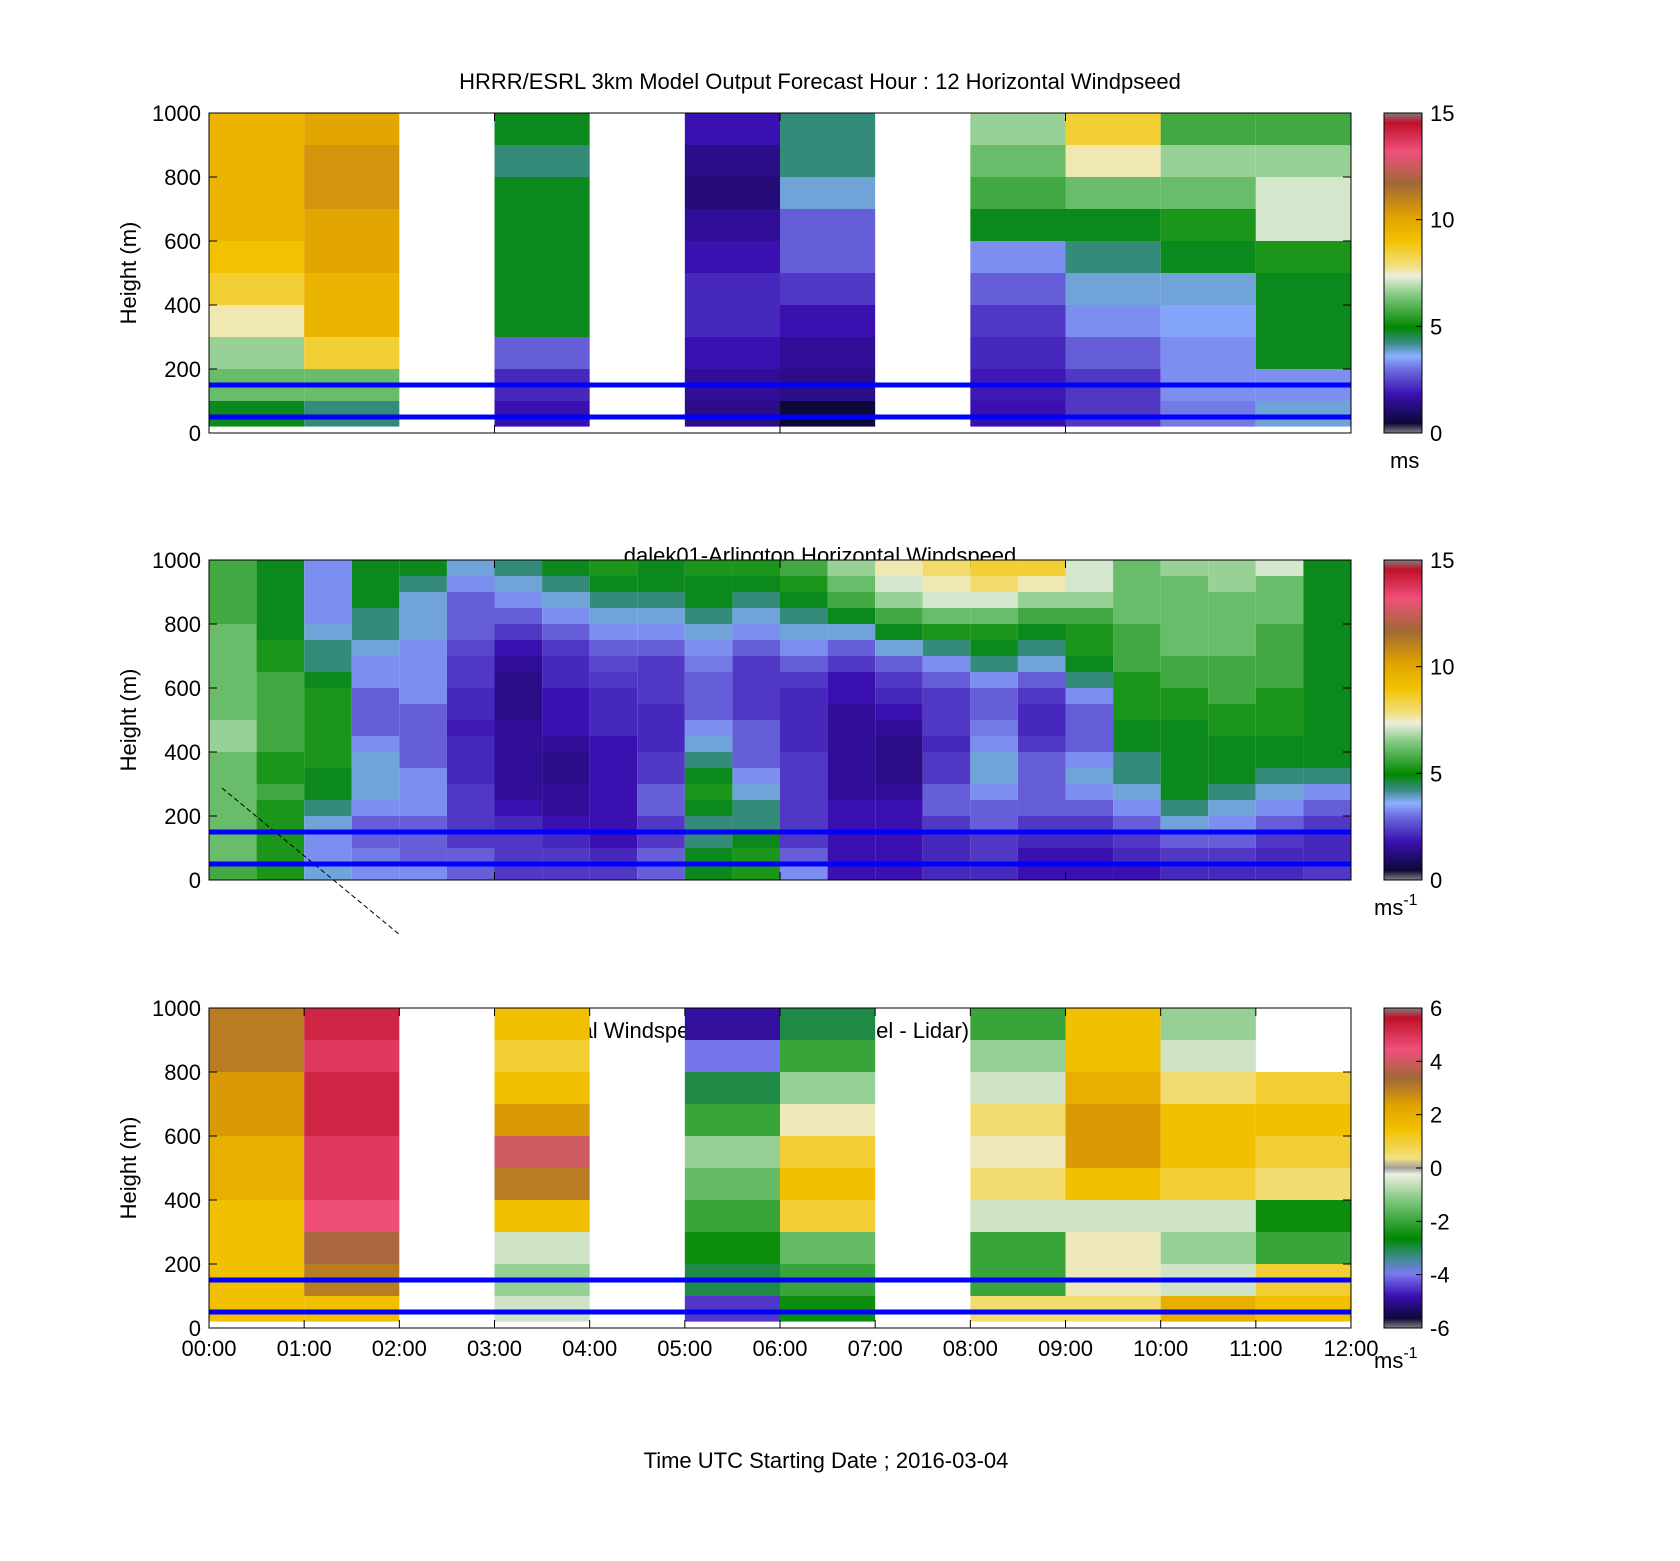  Describe the element at coordinates (182, 1136) in the screenshot. I see `y-tick-label: 600` at that location.